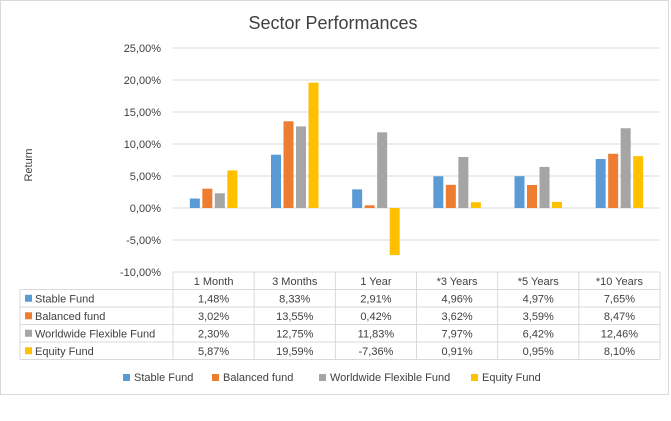 This screenshot has width=671, height=421. What do you see at coordinates (457, 282) in the screenshot?
I see `category-label: *3 Years` at bounding box center [457, 282].